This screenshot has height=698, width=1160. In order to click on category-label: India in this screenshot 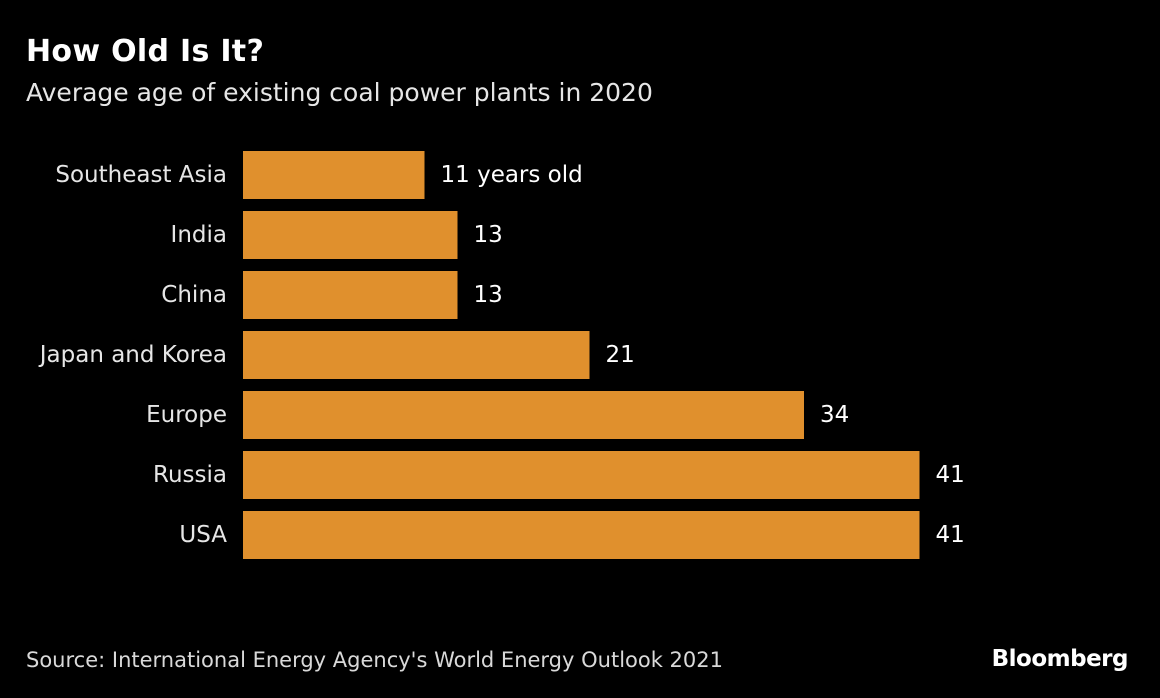, I will do `click(199, 235)`.